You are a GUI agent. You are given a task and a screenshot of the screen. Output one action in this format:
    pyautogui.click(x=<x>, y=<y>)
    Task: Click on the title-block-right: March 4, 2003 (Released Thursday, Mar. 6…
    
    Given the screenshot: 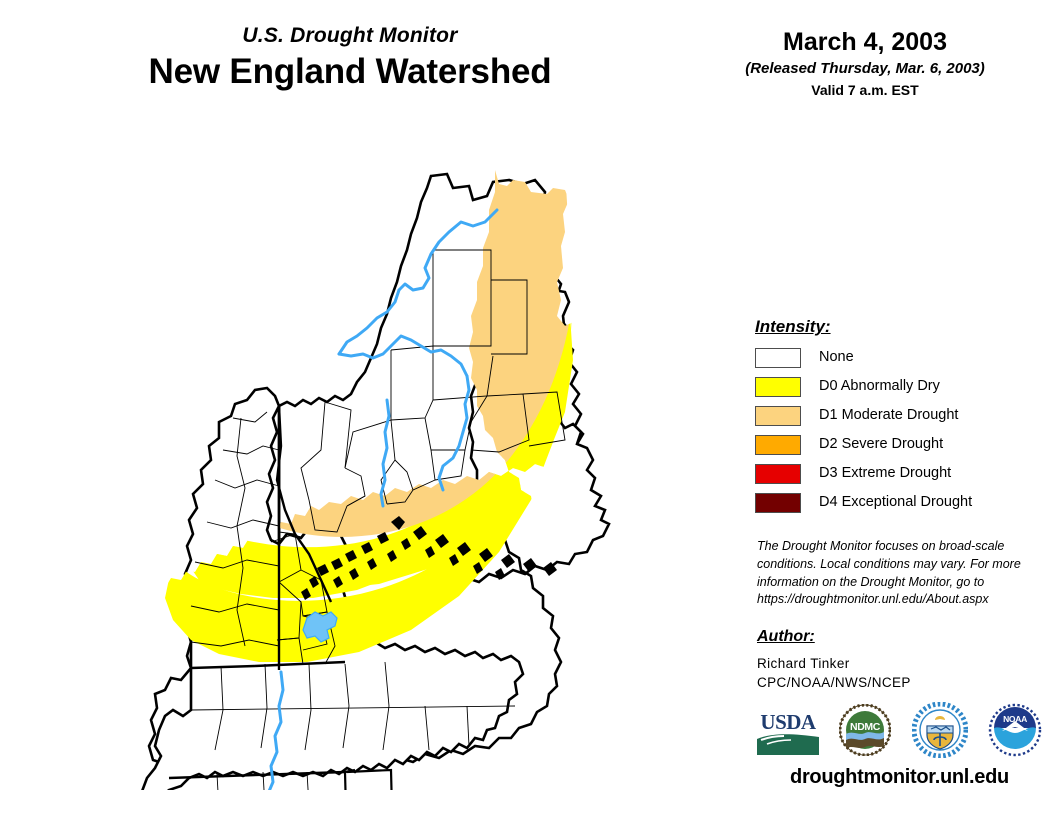 What is the action you would take?
    pyautogui.click(x=865, y=63)
    